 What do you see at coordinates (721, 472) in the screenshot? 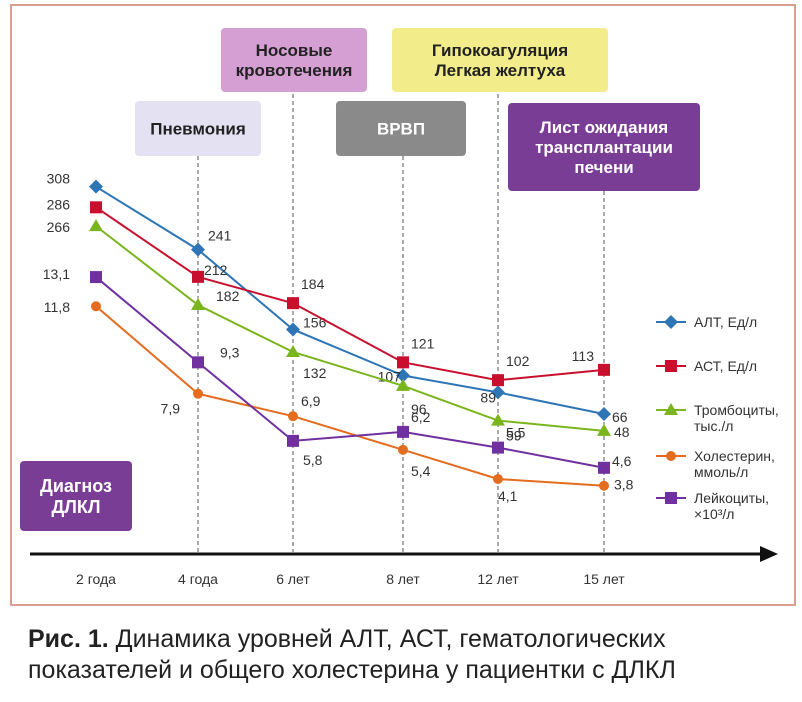
I see `legend-label: ммоль/л` at bounding box center [721, 472].